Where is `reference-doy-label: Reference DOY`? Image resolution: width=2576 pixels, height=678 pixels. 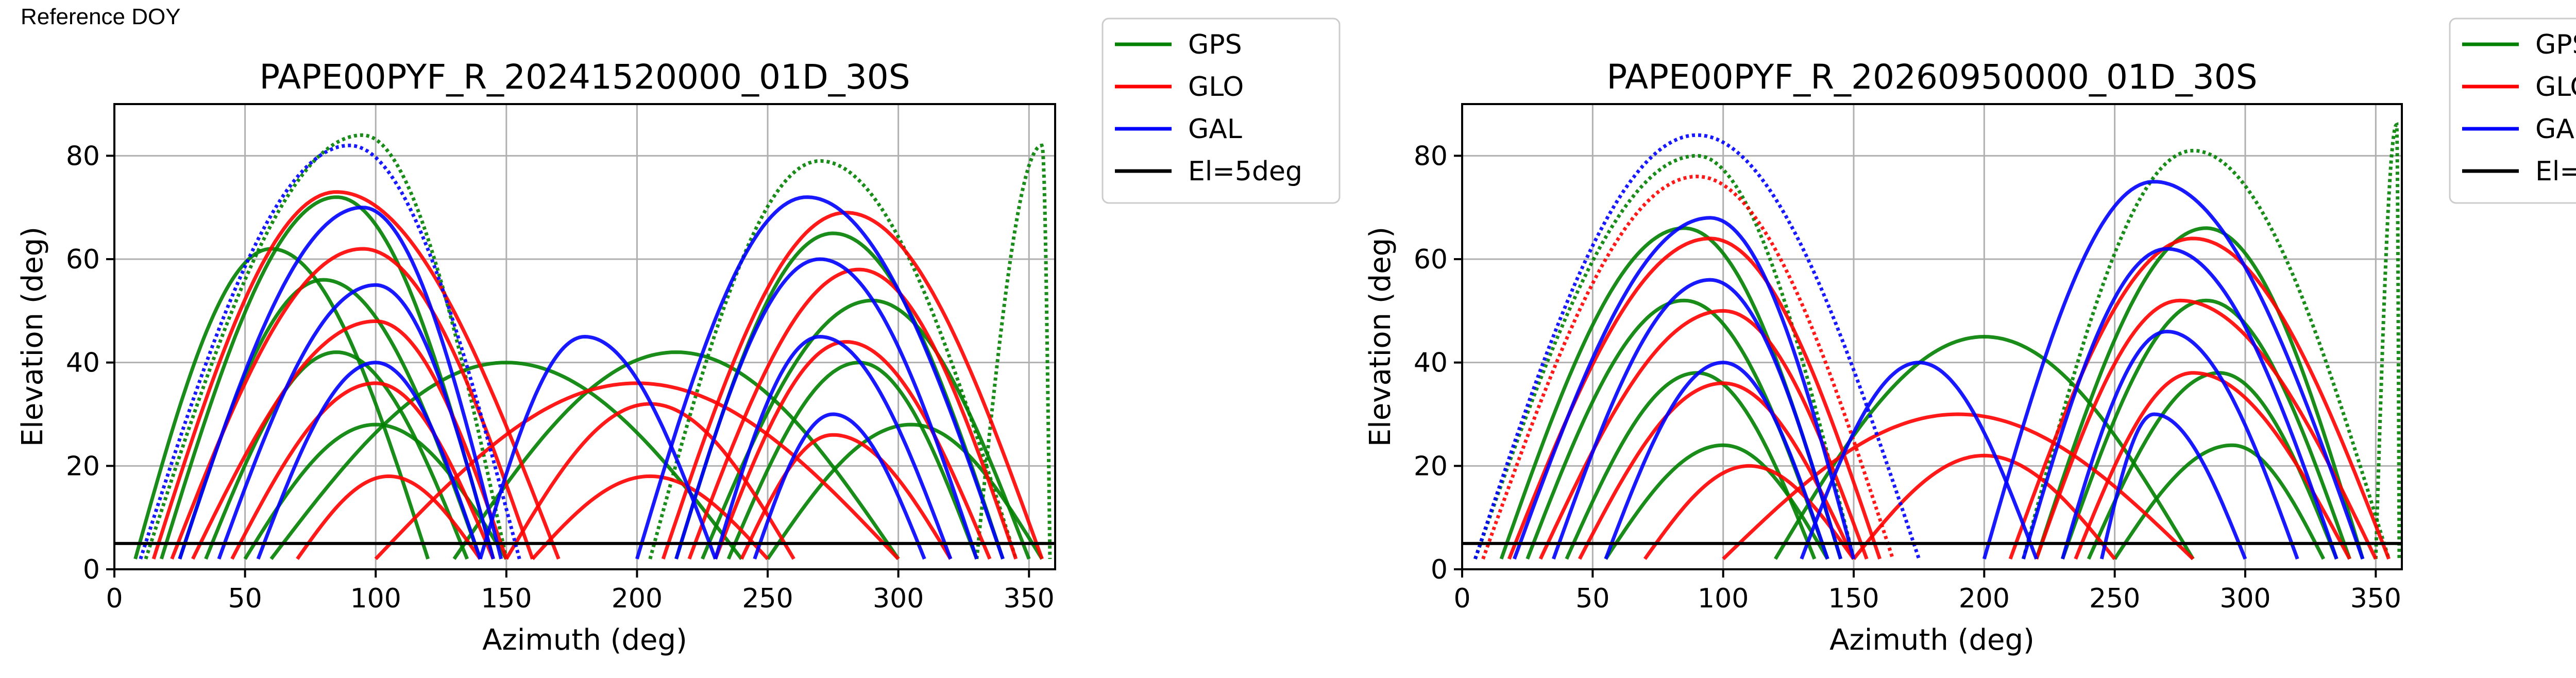 reference-doy-label: Reference DOY is located at coordinates (101, 16).